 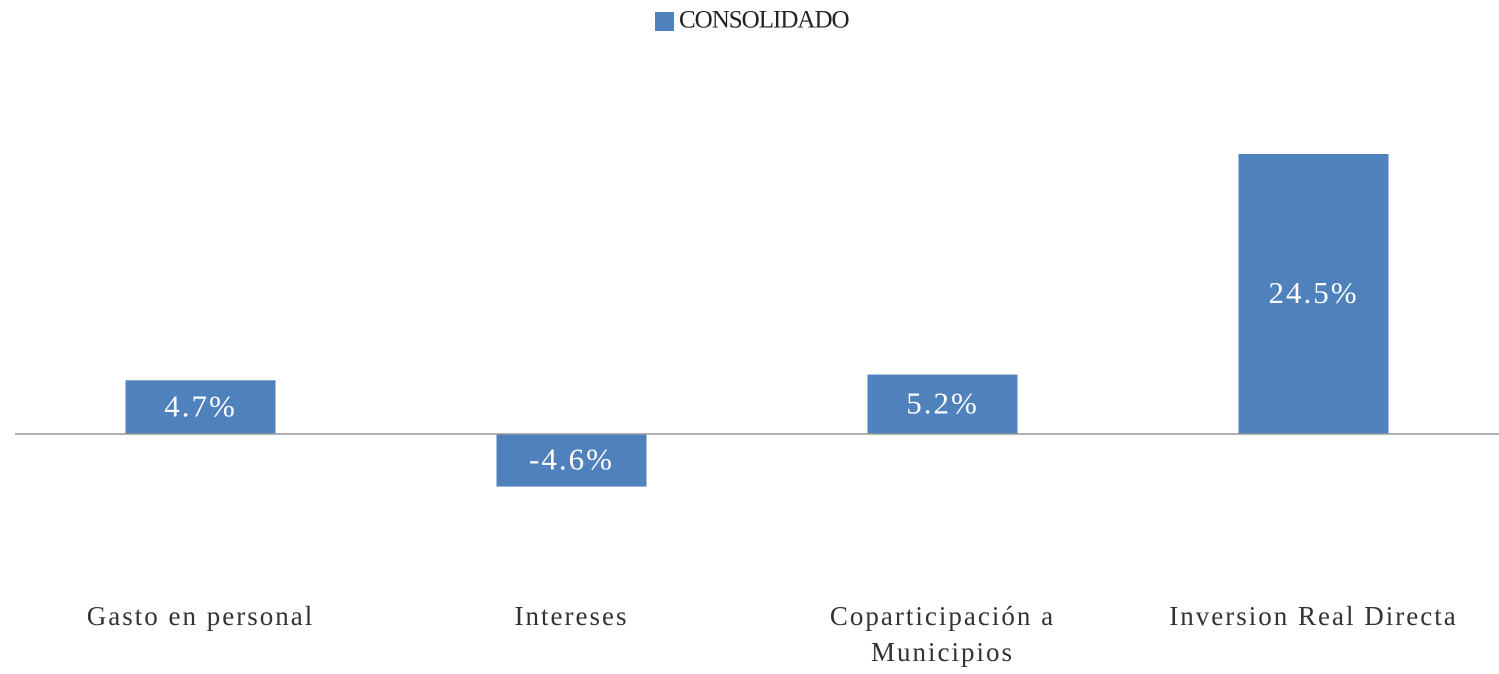 I want to click on x-tick-label: Coparticipación a Municipios, so click(x=942, y=634).